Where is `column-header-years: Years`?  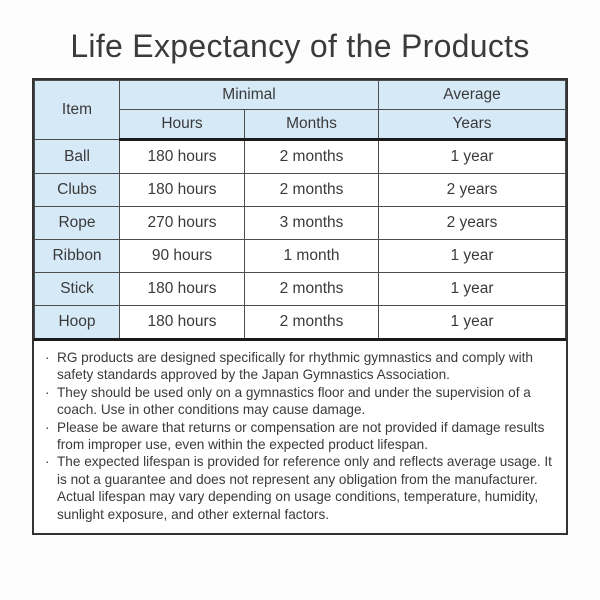
column-header-years: Years is located at coordinates (472, 125).